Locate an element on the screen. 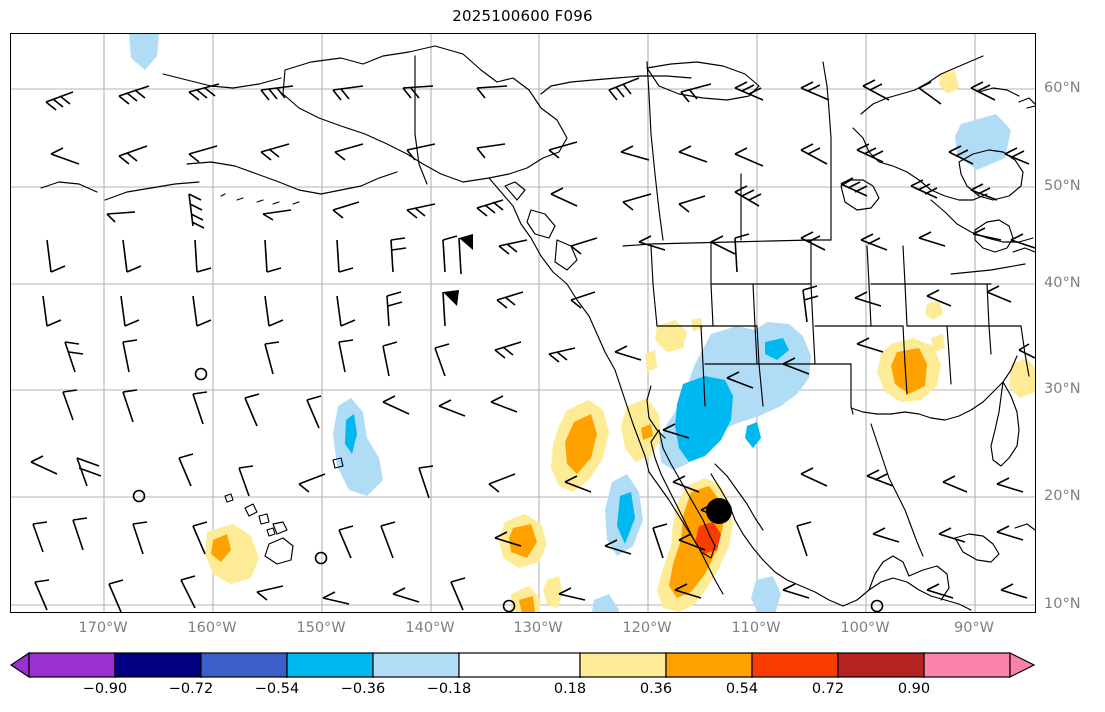  lon-tick-label-130w: 130°W is located at coordinates (538, 628).